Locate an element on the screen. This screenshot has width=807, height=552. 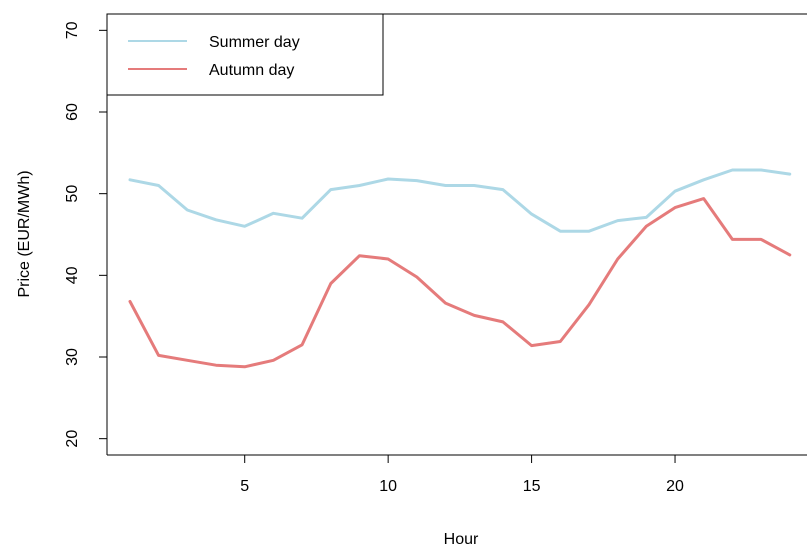
legend-box is located at coordinates (245, 54).